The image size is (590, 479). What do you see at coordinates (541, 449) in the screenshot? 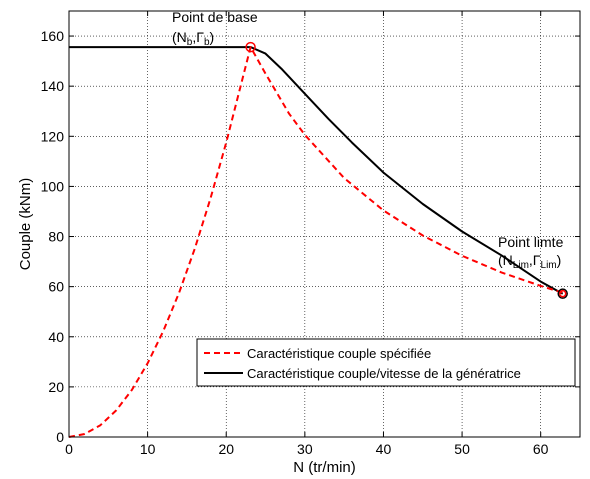
I see `x-tick-label: 60` at bounding box center [541, 449].